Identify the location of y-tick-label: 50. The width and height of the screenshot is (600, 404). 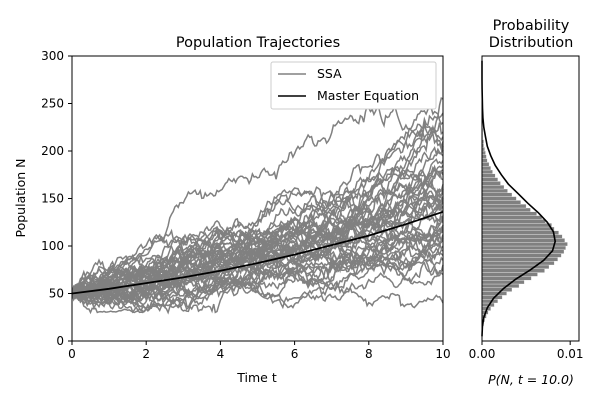
(56, 294).